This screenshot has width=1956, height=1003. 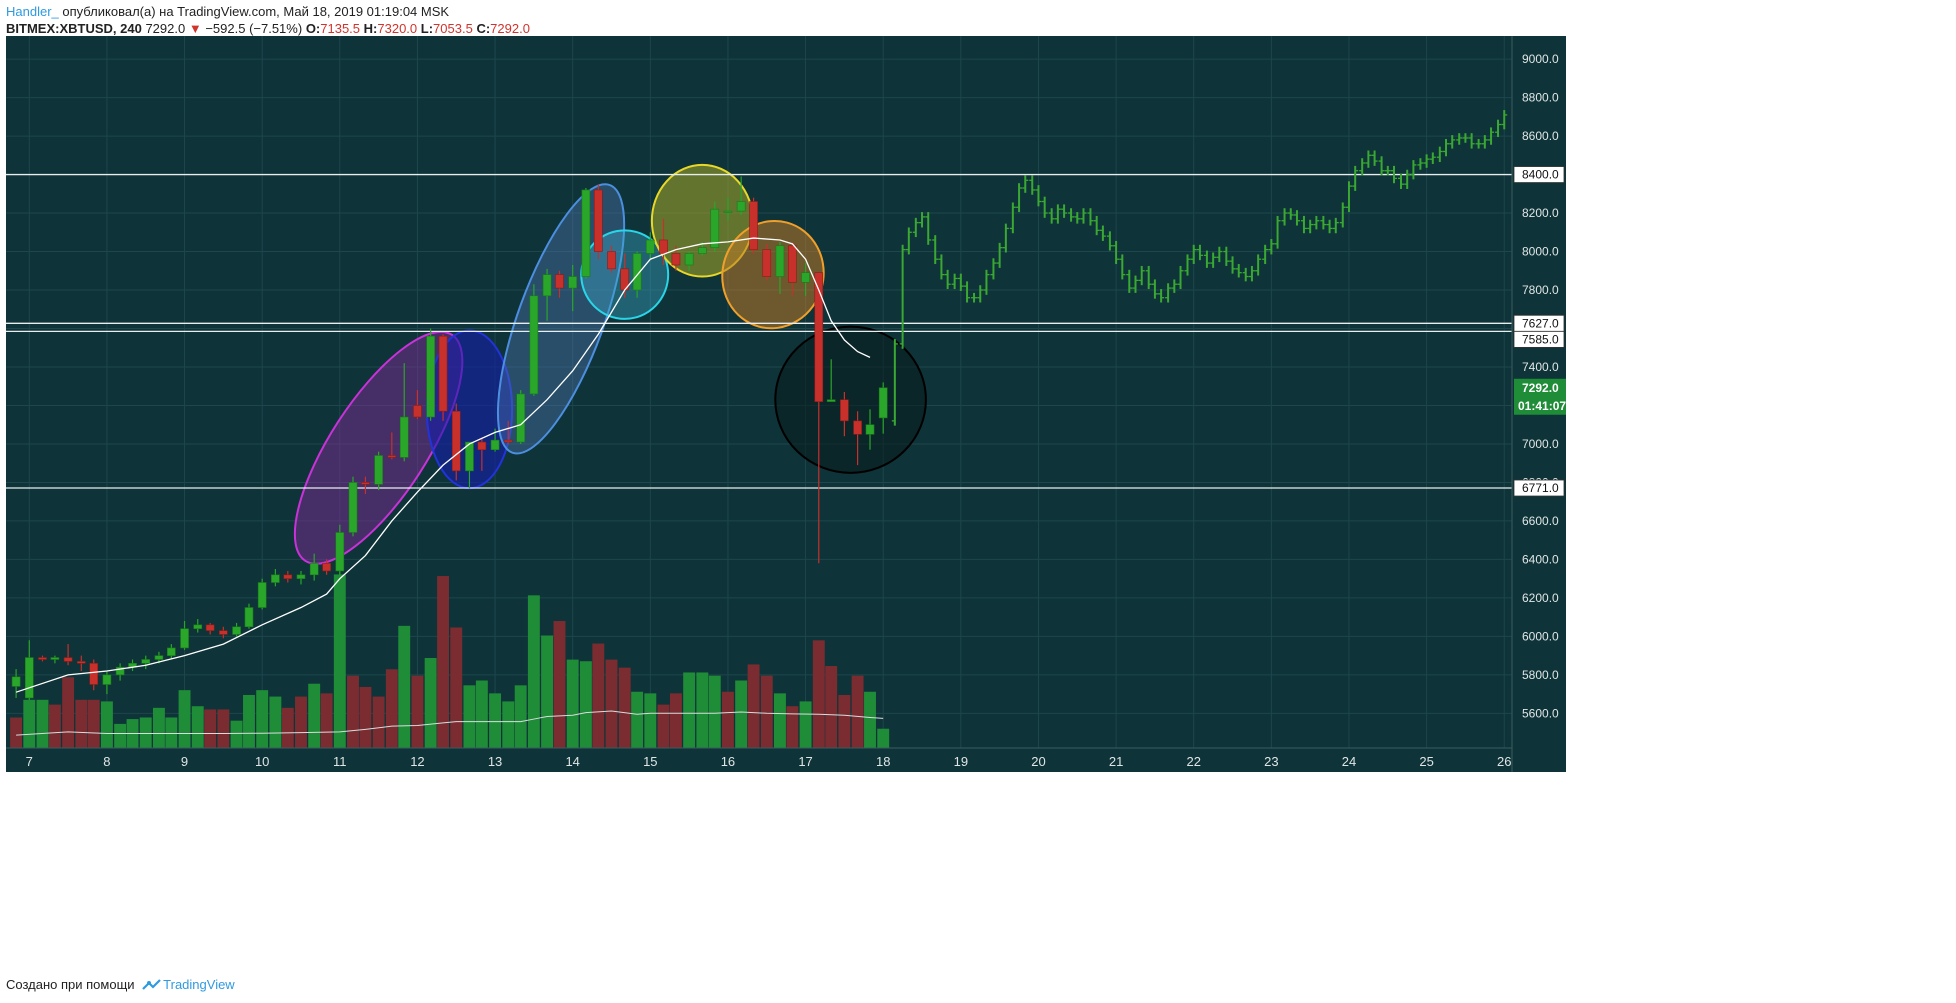 What do you see at coordinates (1540, 559) in the screenshot?
I see `y-tick-label: 6400.0` at bounding box center [1540, 559].